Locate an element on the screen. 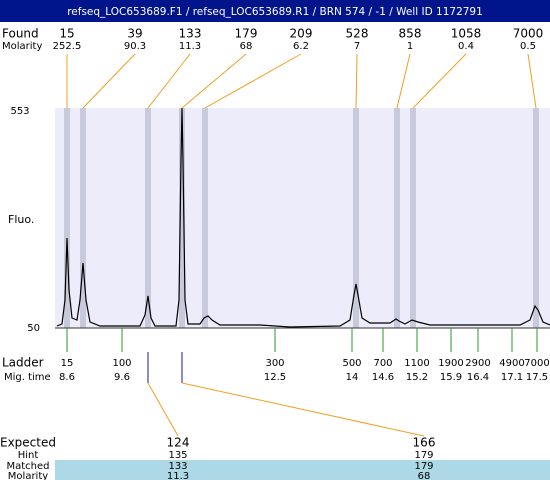 This screenshot has height=480, width=550. found-size: 39 is located at coordinates (134, 34).